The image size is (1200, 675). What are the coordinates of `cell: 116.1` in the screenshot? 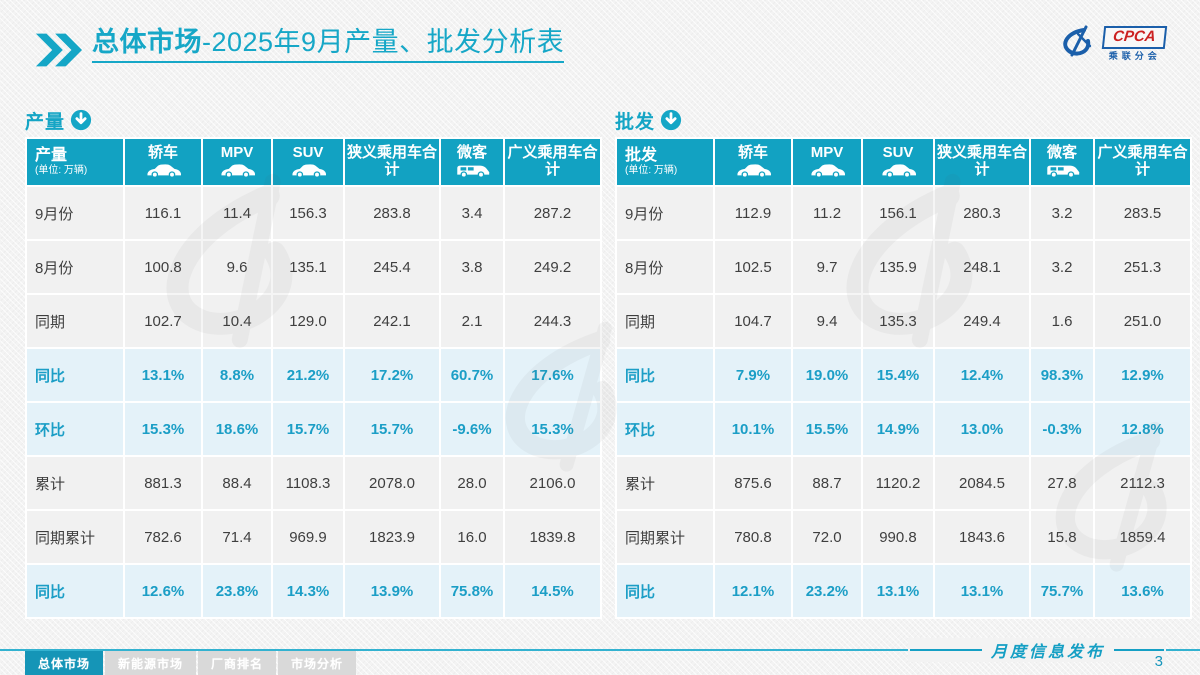 It's located at (163, 213).